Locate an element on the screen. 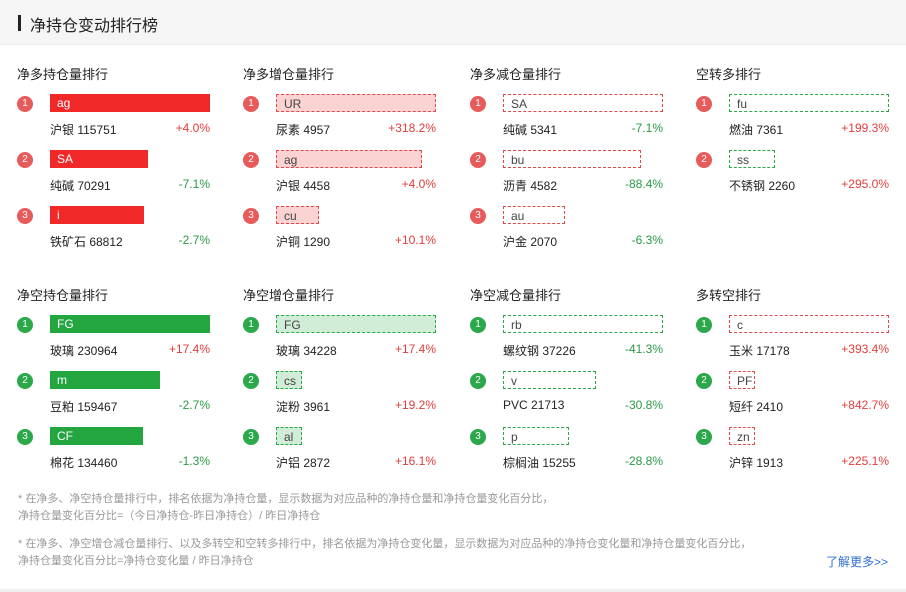  contract-bar: i is located at coordinates (97, 215).